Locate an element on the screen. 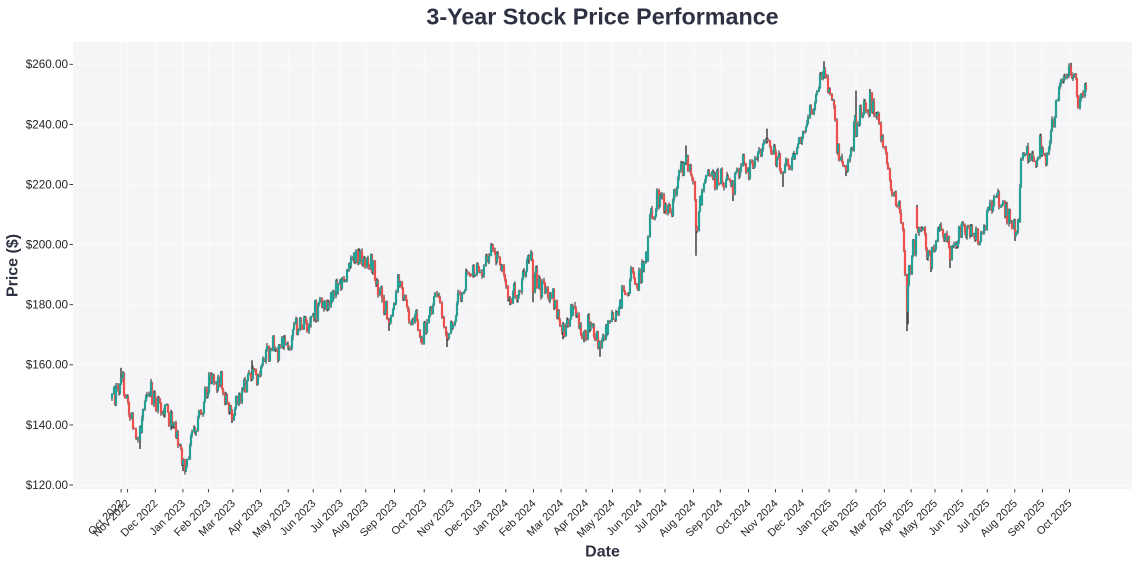 The width and height of the screenshot is (1140, 566). svg-text: $140.00 is located at coordinates (47, 425).